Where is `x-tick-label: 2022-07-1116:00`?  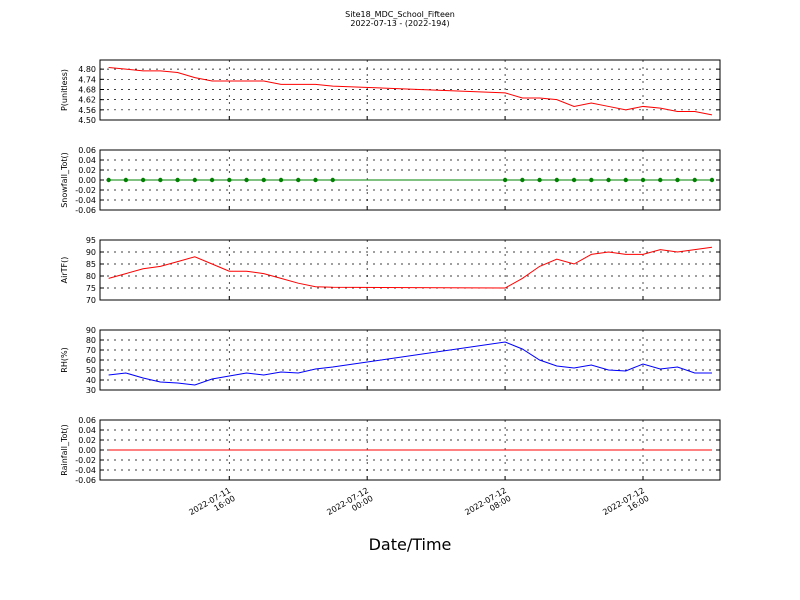
x-tick-label: 2022-07-1116:00 is located at coordinates (212, 505).